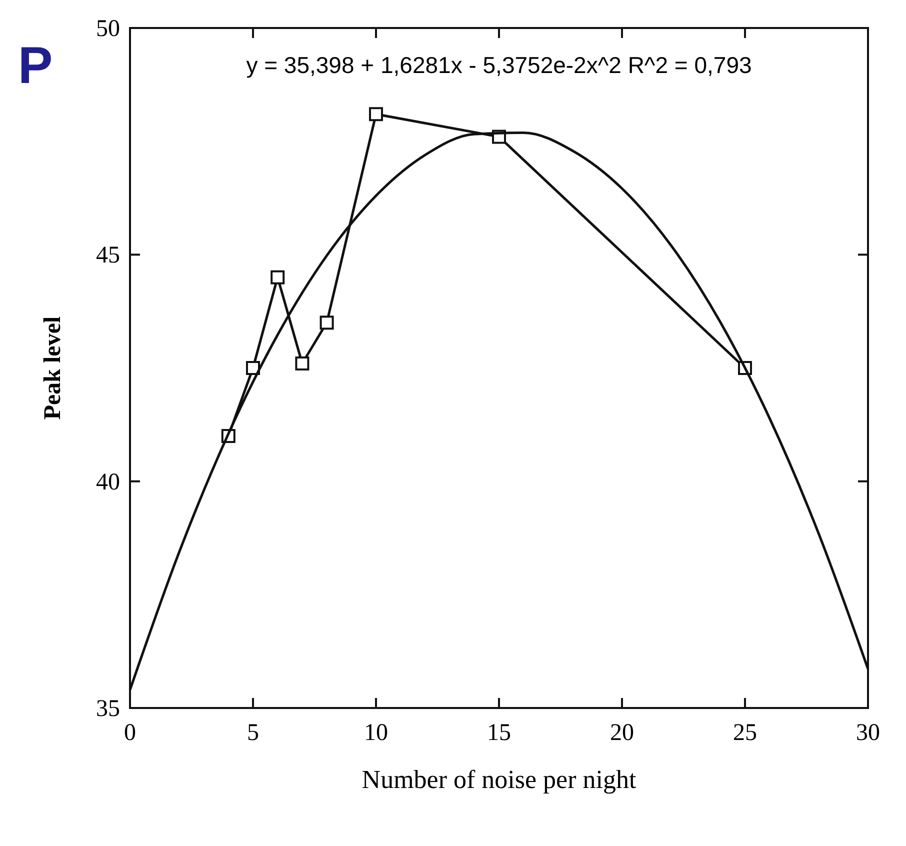 The width and height of the screenshot is (906, 846). Describe the element at coordinates (253, 733) in the screenshot. I see `x-tick-label: 5` at that location.